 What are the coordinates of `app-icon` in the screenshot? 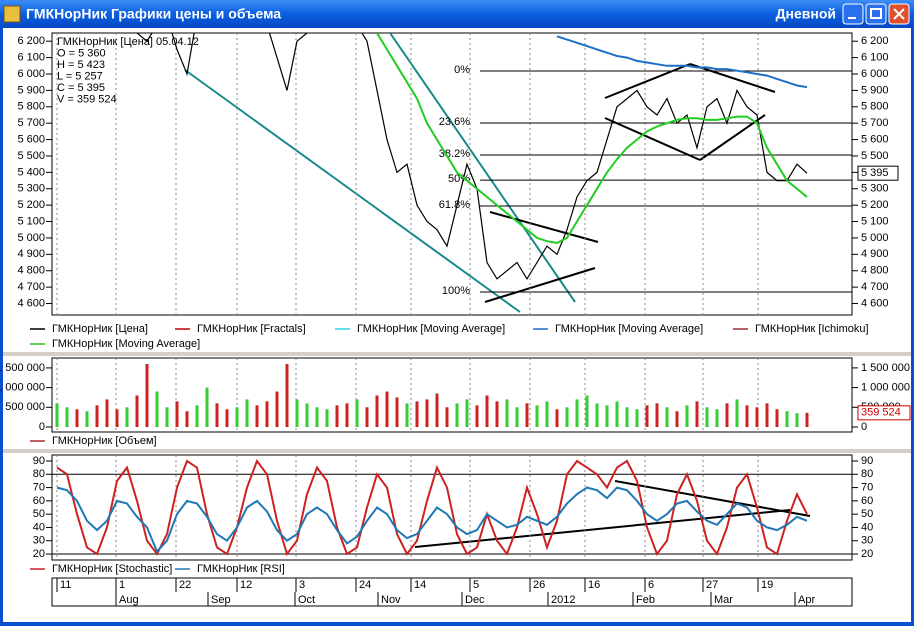 It's located at (12, 14).